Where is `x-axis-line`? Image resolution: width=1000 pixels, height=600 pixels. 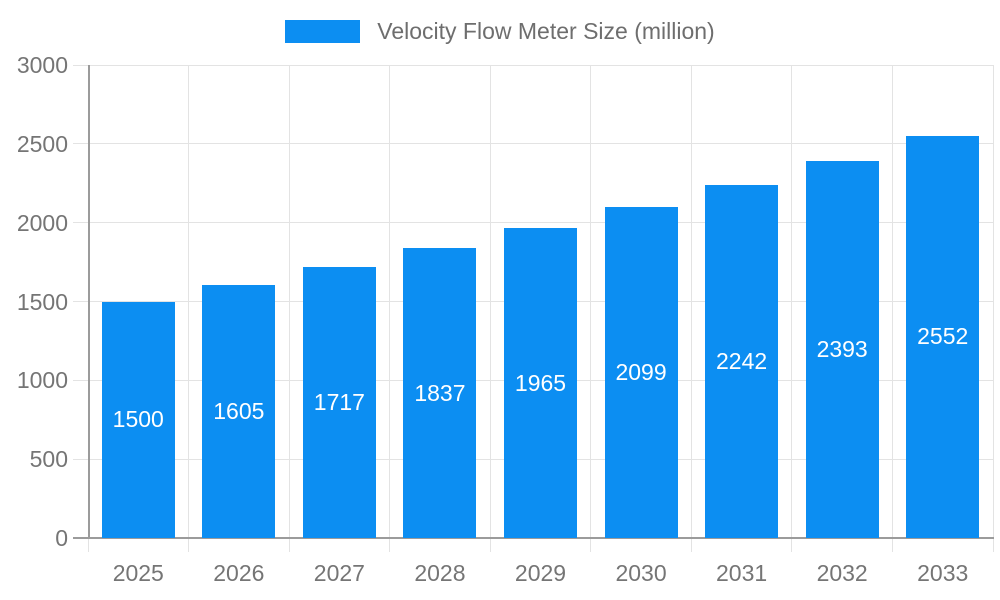 x-axis-line is located at coordinates (533, 538).